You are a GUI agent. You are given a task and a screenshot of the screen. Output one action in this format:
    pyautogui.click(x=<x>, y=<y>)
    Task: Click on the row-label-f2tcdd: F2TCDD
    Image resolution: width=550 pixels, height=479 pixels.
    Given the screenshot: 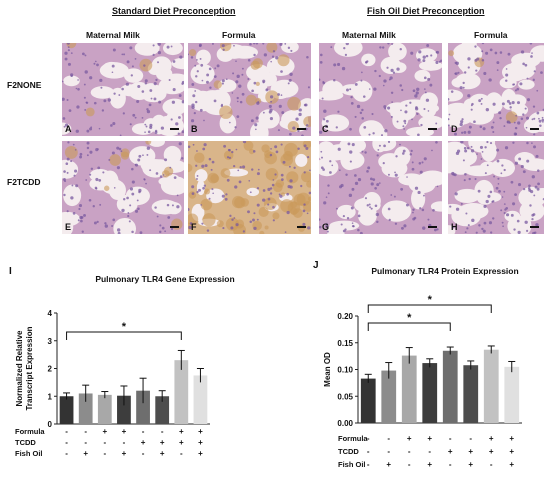 What is the action you would take?
    pyautogui.click(x=24, y=182)
    